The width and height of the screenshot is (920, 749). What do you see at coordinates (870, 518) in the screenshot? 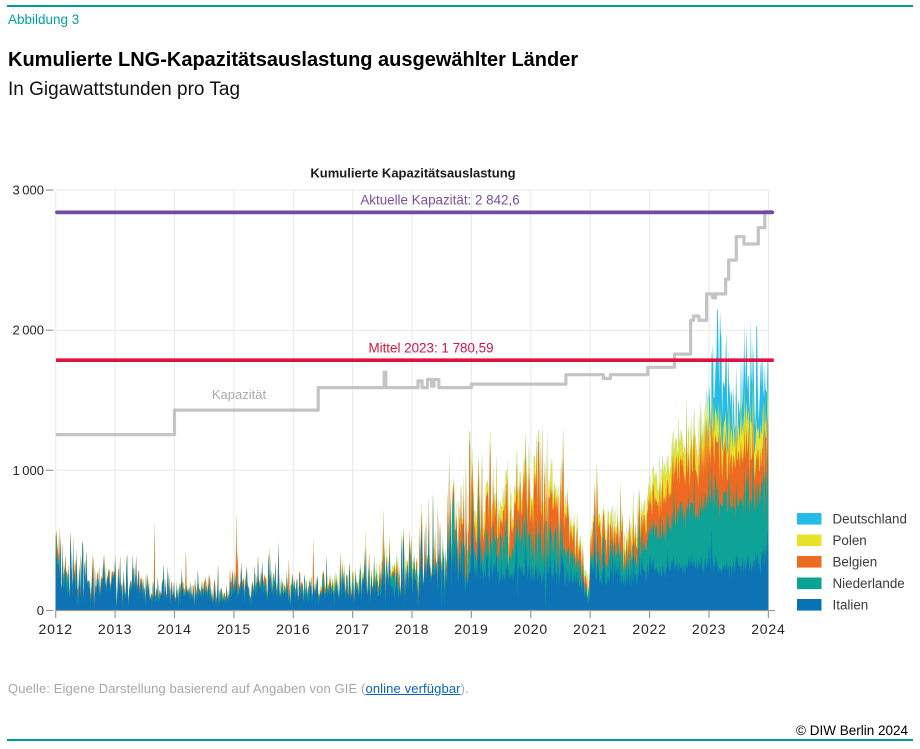
I see `svg-text: Deutschland` at bounding box center [870, 518].